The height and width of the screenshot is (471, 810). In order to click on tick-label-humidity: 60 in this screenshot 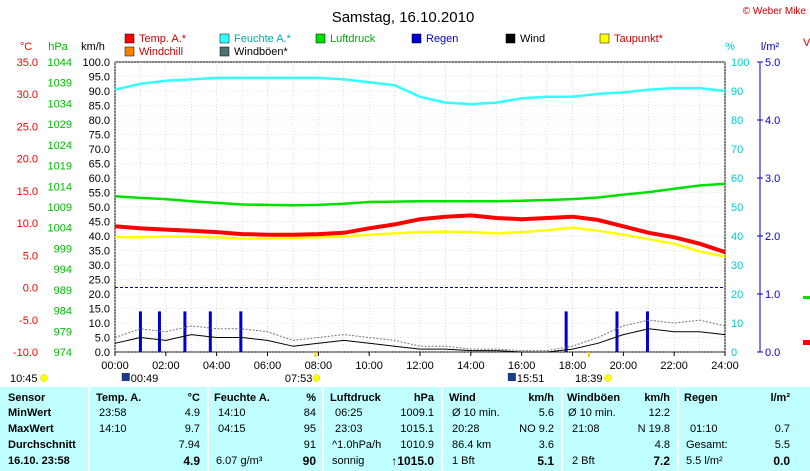, I will do `click(737, 179)`.